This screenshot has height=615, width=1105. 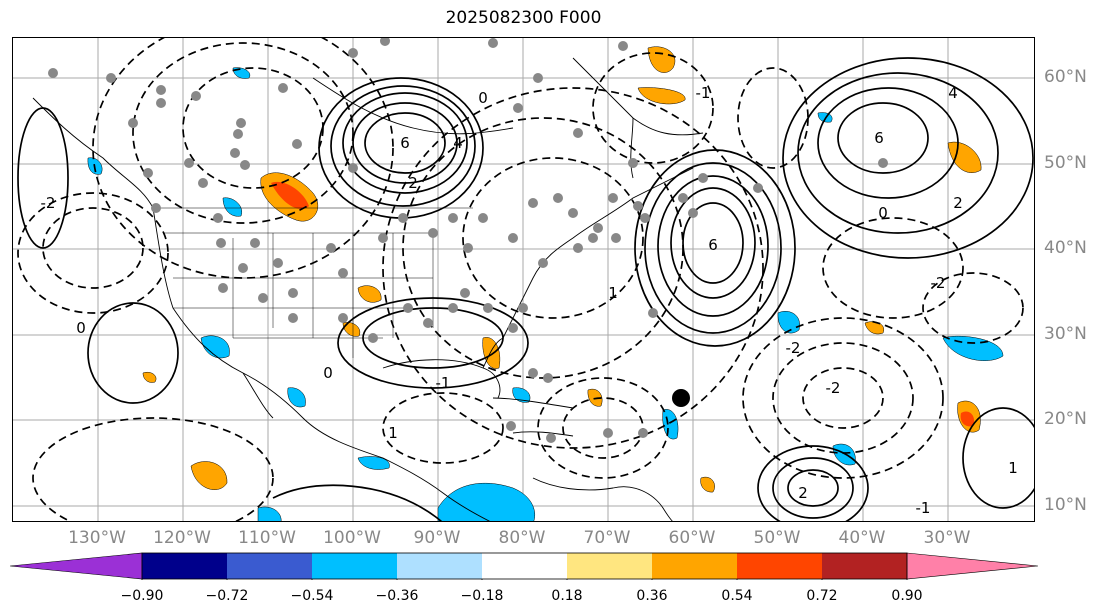 I want to click on lon-label: 40°W, so click(x=862, y=538).